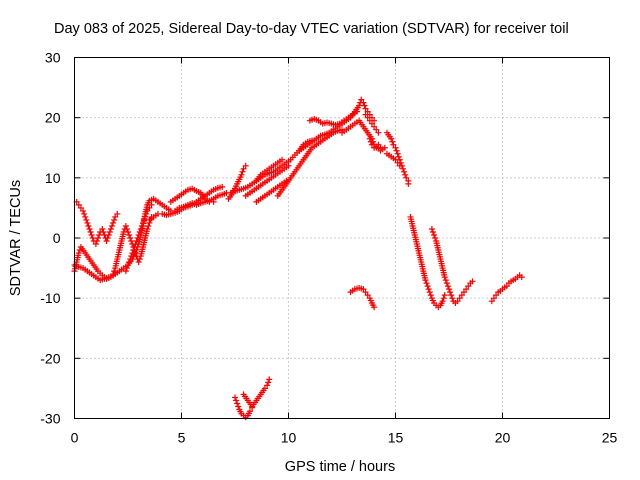 This screenshot has height=480, width=640. I want to click on x-tick-label: 25, so click(610, 438).